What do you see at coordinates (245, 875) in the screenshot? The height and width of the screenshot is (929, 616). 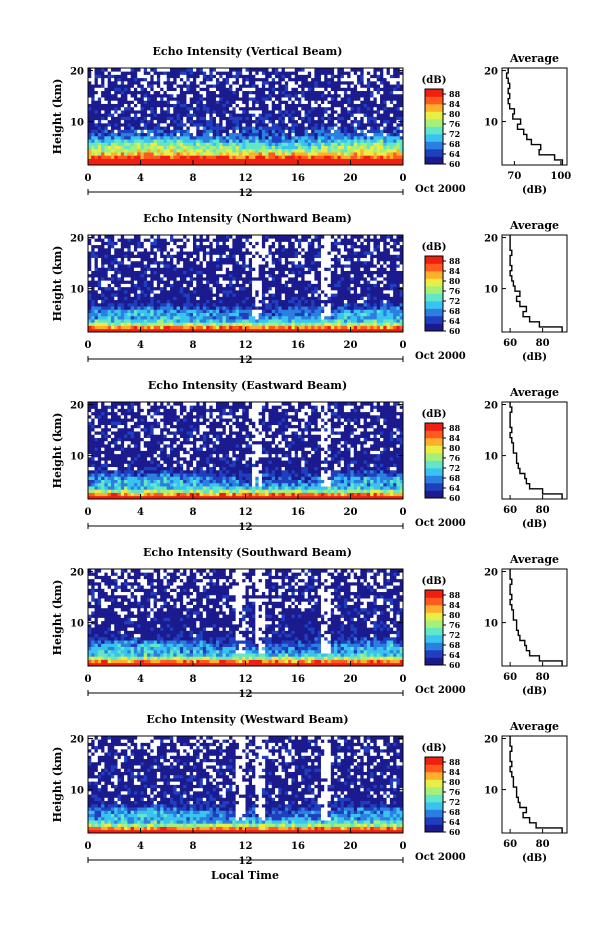 I see `local-time-axis-label: Local Time` at bounding box center [245, 875].